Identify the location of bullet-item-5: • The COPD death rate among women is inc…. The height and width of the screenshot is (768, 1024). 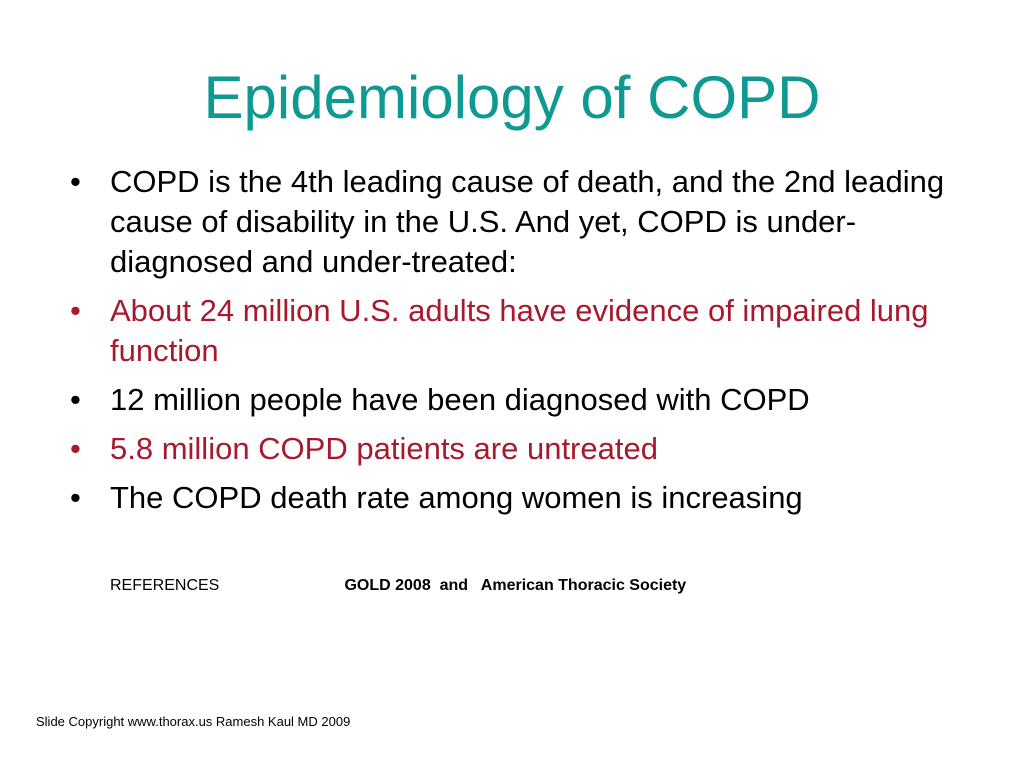
(520, 498).